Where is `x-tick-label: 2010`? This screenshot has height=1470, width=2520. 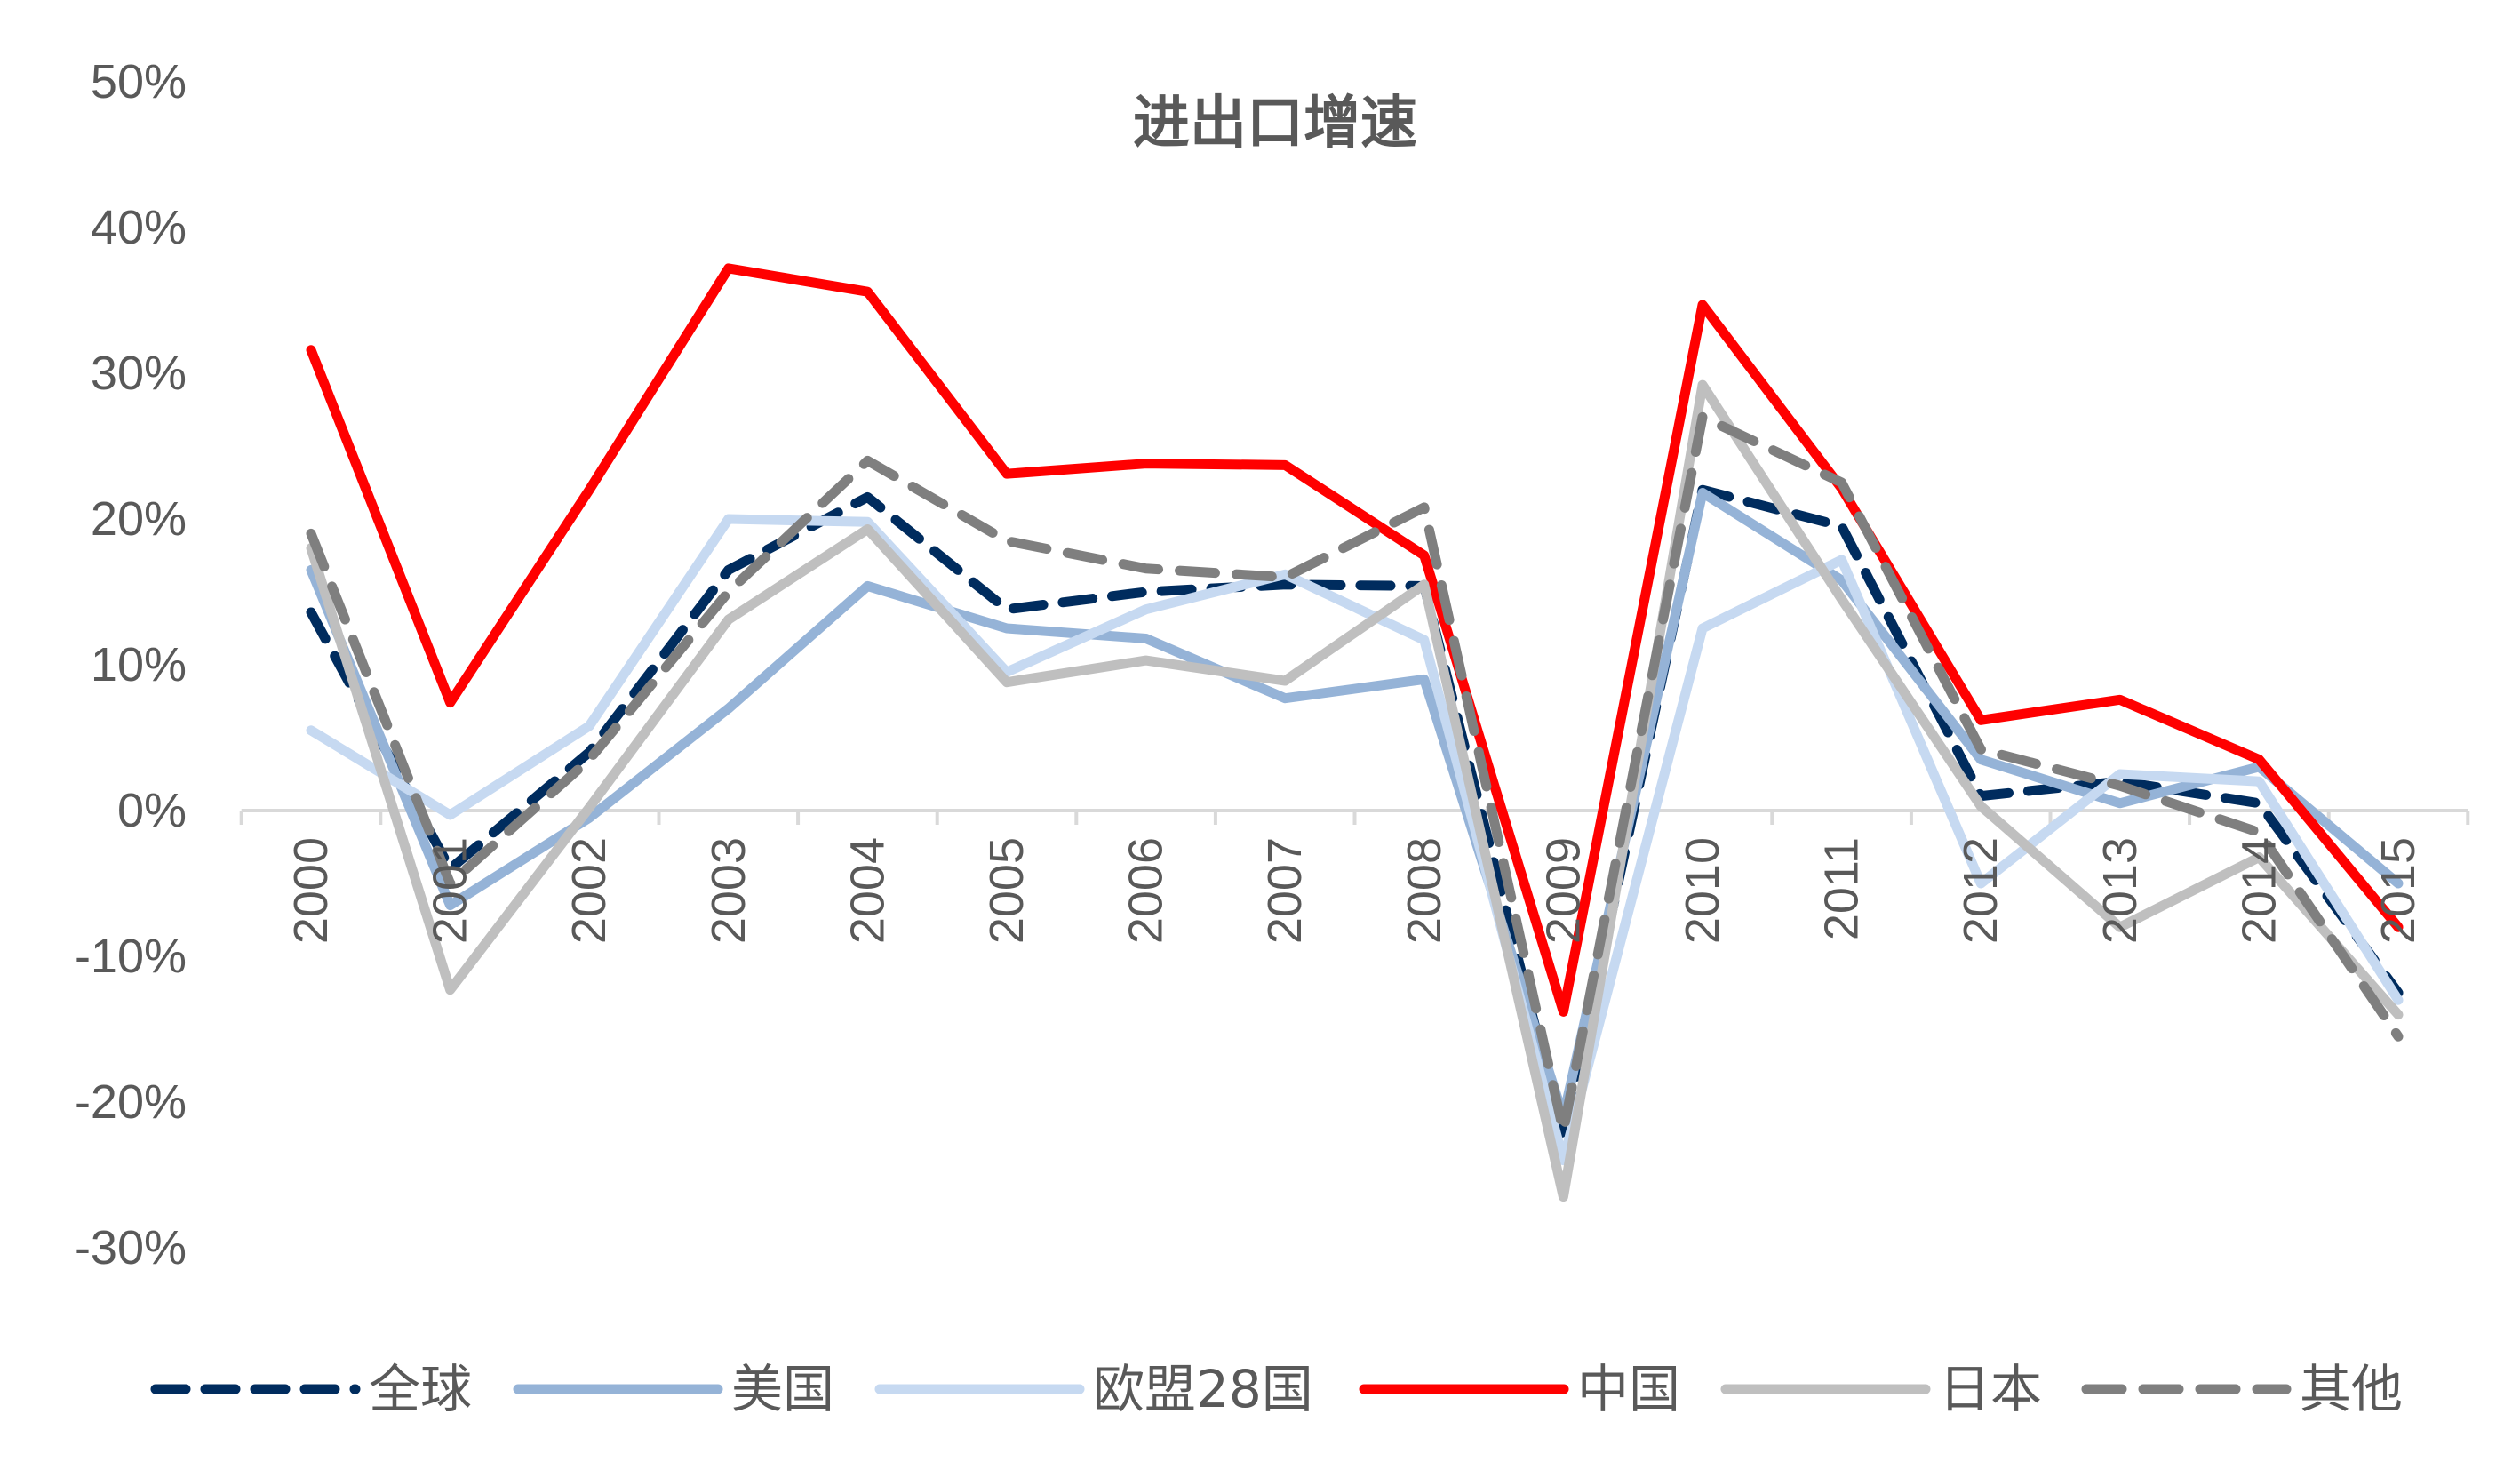
x-tick-label: 2010 is located at coordinates (1702, 891).